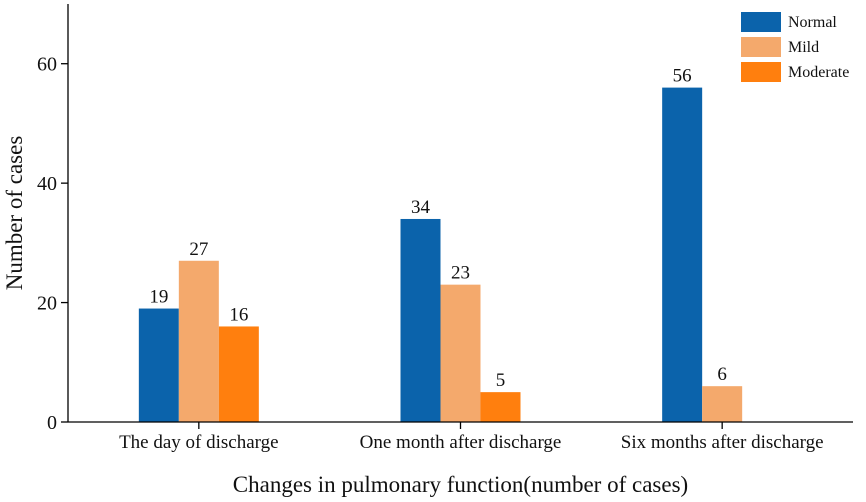  What do you see at coordinates (461, 442) in the screenshot?
I see `x-tick-label-one-month-after-discharge: One month after discharge` at bounding box center [461, 442].